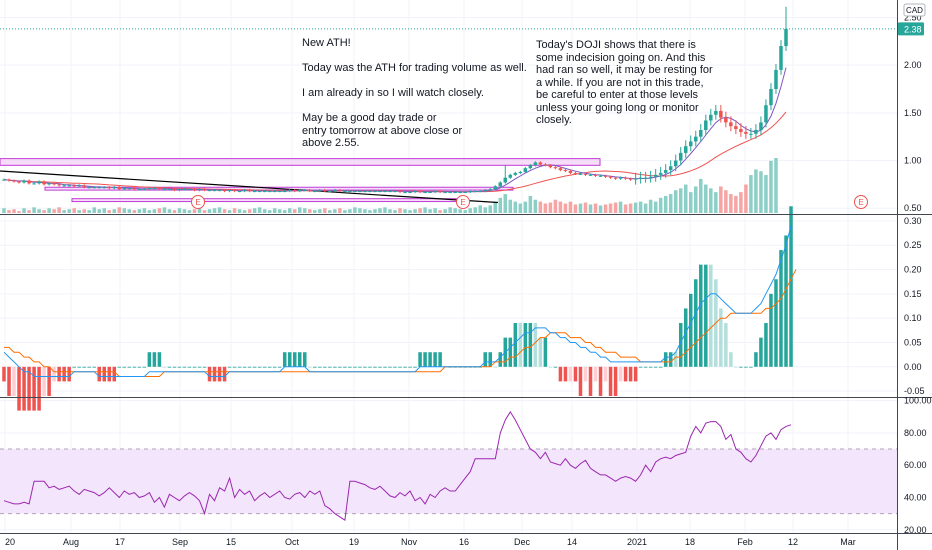  Describe the element at coordinates (913, 17) in the screenshot. I see `price-tick-0: 2.50` at that location.